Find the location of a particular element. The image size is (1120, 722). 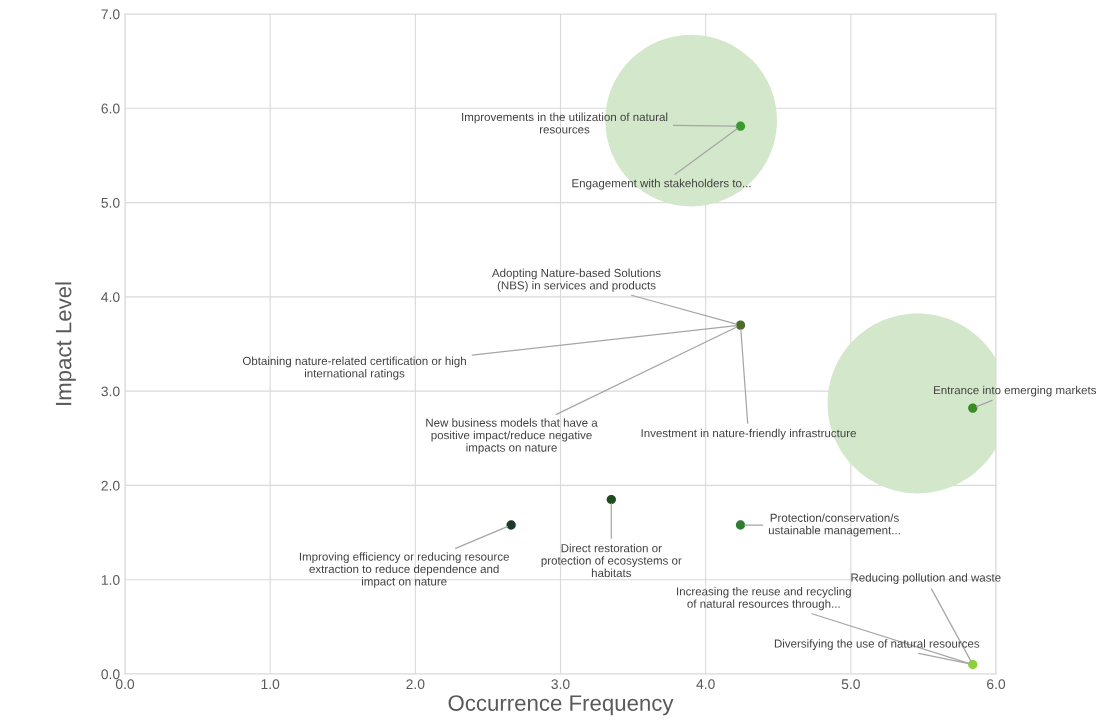

annotation: Improving efficiency or reducing resource extraction to reduce dependence and impact on nature is located at coordinates (404, 570).